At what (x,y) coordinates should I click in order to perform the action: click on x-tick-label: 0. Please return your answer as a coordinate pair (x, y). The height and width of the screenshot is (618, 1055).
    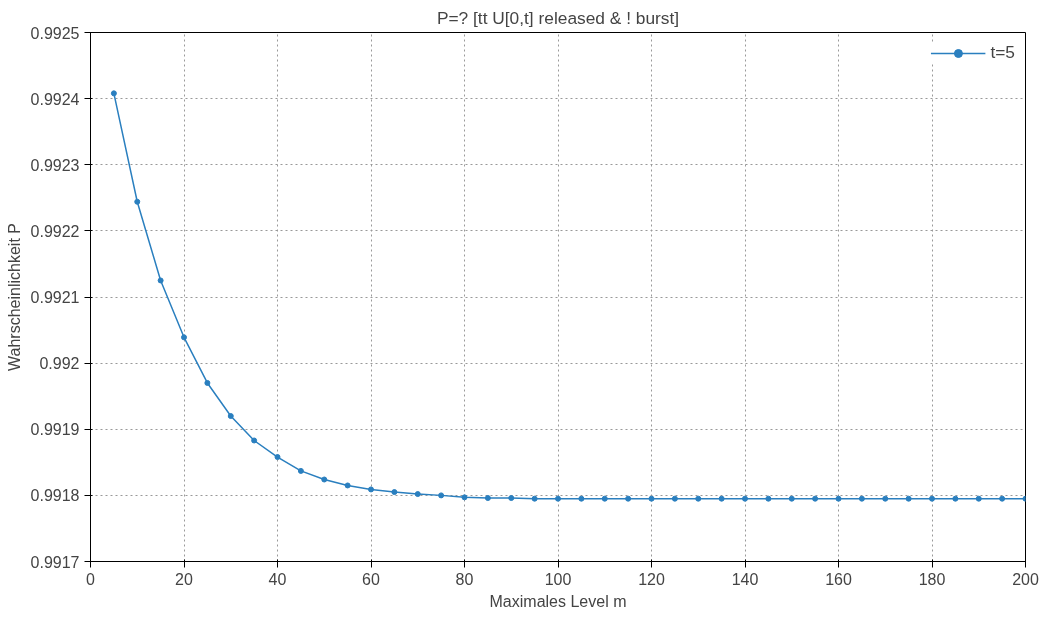
    Looking at the image, I should click on (91, 579).